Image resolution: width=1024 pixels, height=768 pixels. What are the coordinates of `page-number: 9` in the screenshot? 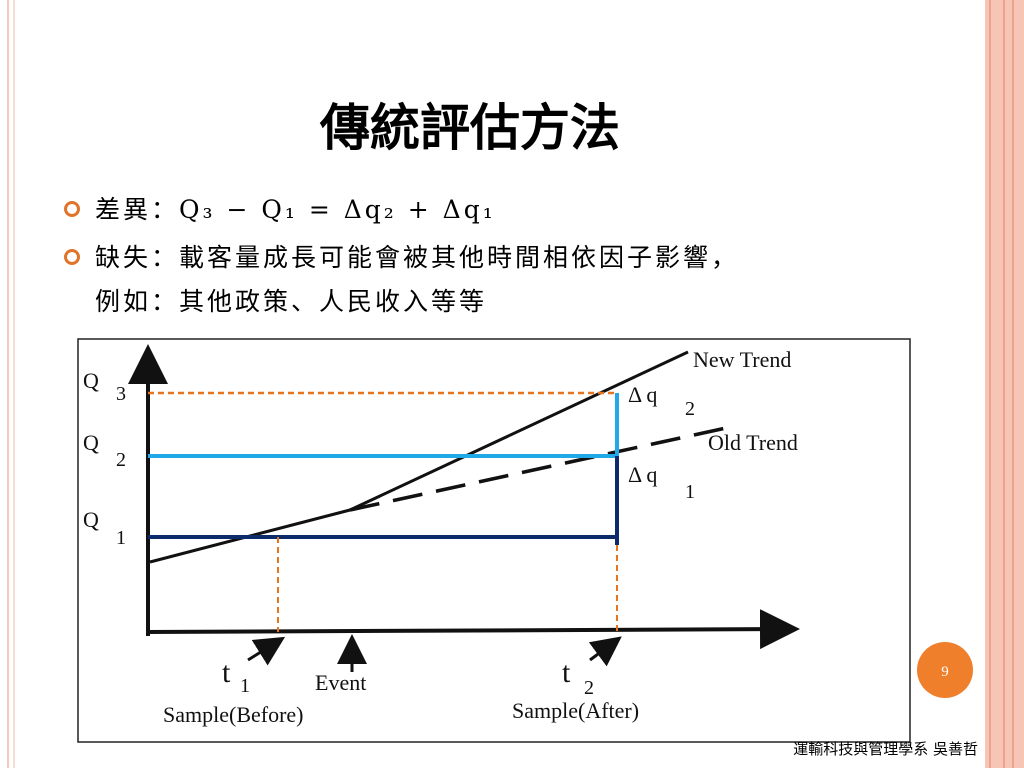 It's located at (945, 672).